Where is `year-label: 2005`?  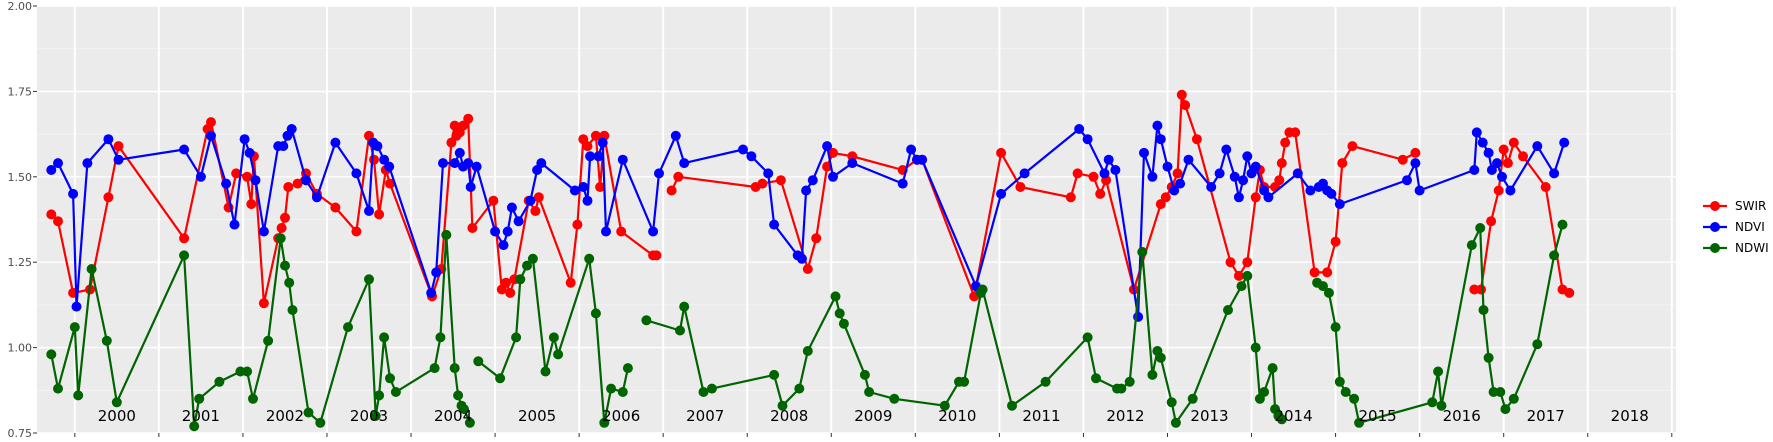
year-label: 2005 is located at coordinates (537, 416).